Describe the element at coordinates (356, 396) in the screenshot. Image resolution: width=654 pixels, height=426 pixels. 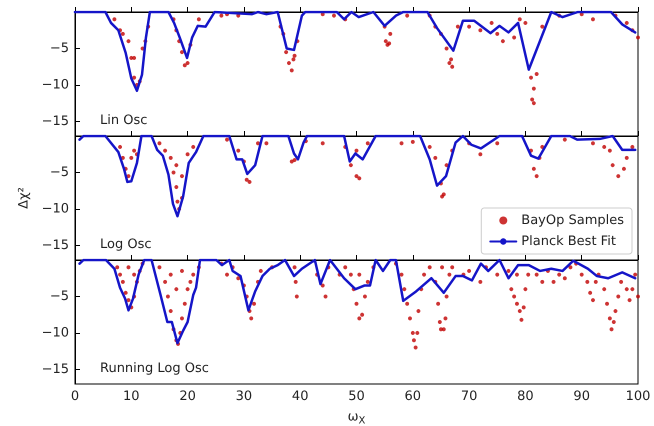
I see `x-tick-label: 50` at that location.